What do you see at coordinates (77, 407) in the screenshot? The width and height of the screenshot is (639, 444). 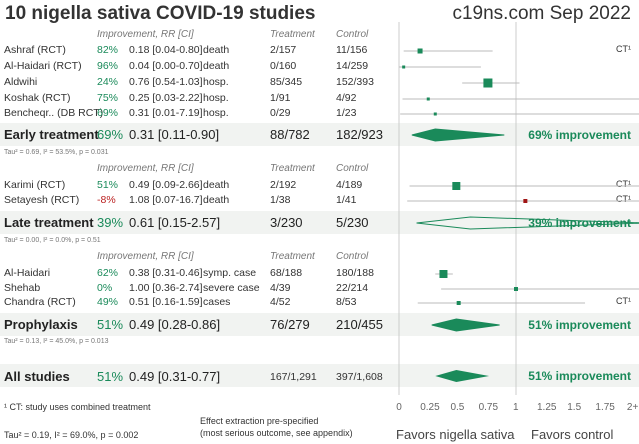 I see `footnote: ¹ CT: study uses combined treatment` at bounding box center [77, 407].